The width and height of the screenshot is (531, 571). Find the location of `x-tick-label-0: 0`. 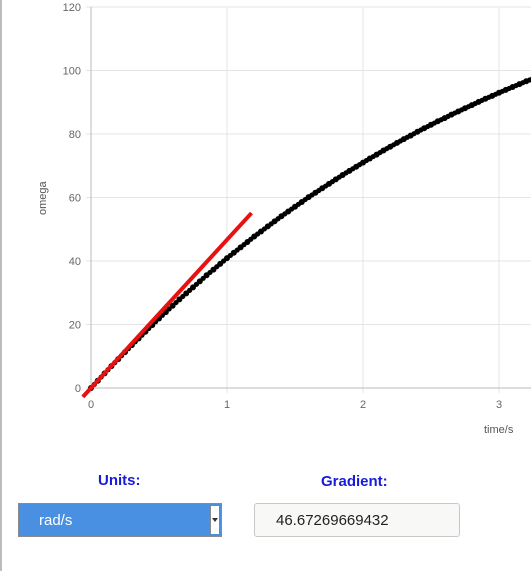

x-tick-label-0: 0 is located at coordinates (91, 405).